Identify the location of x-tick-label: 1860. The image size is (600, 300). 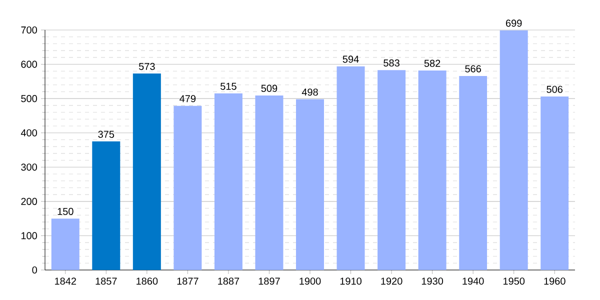
(147, 281).